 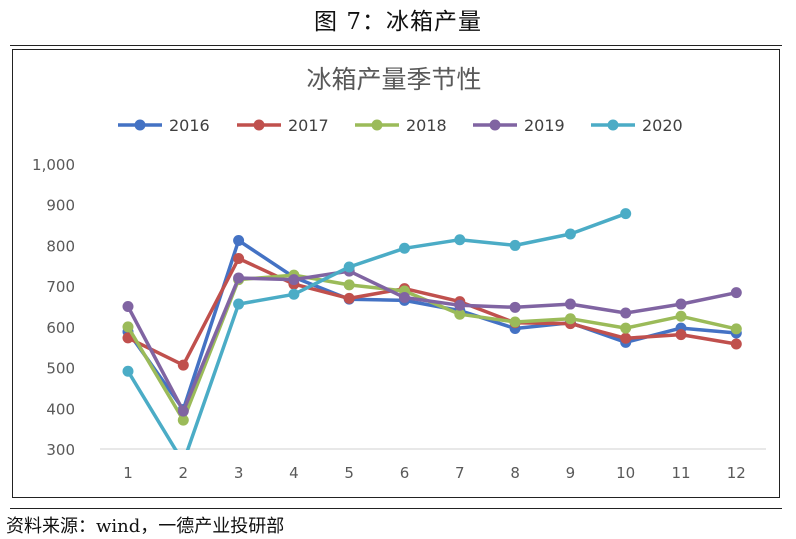 I want to click on y-tick-label: 300, so click(x=60, y=450).